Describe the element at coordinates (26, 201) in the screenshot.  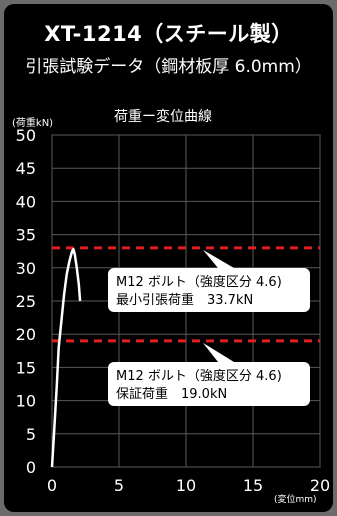
I see `y-tick-label: 40` at that location.